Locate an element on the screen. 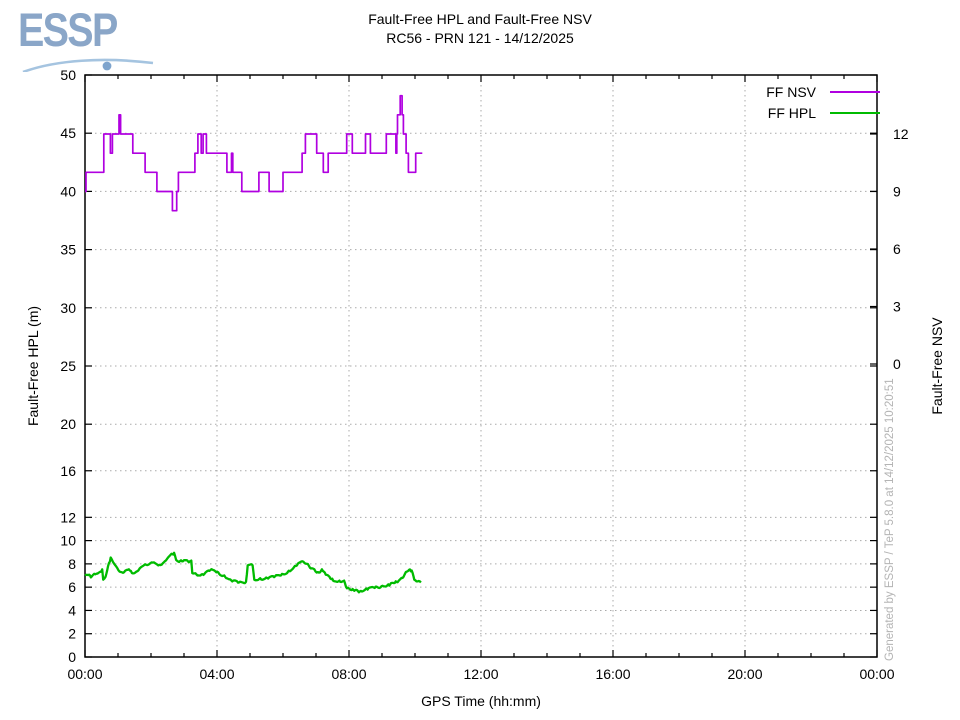  chart-title: Fault-Free HPL and Fault-Free NSV is located at coordinates (480, 19).